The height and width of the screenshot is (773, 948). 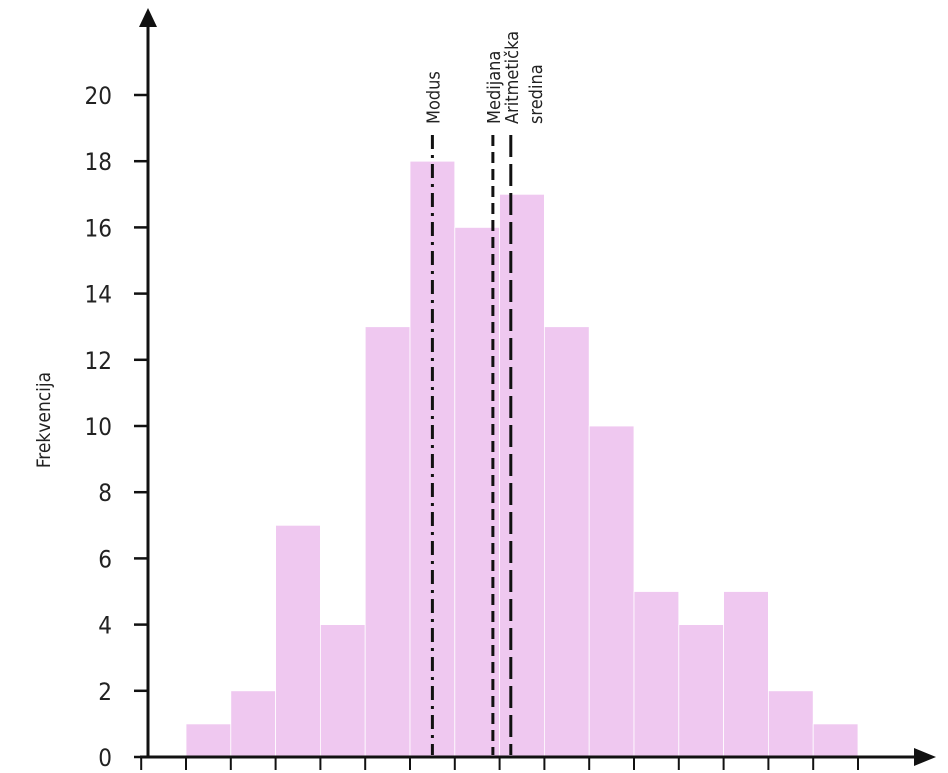 What do you see at coordinates (105, 692) in the screenshot?
I see `y-tick-label: 2` at bounding box center [105, 692].